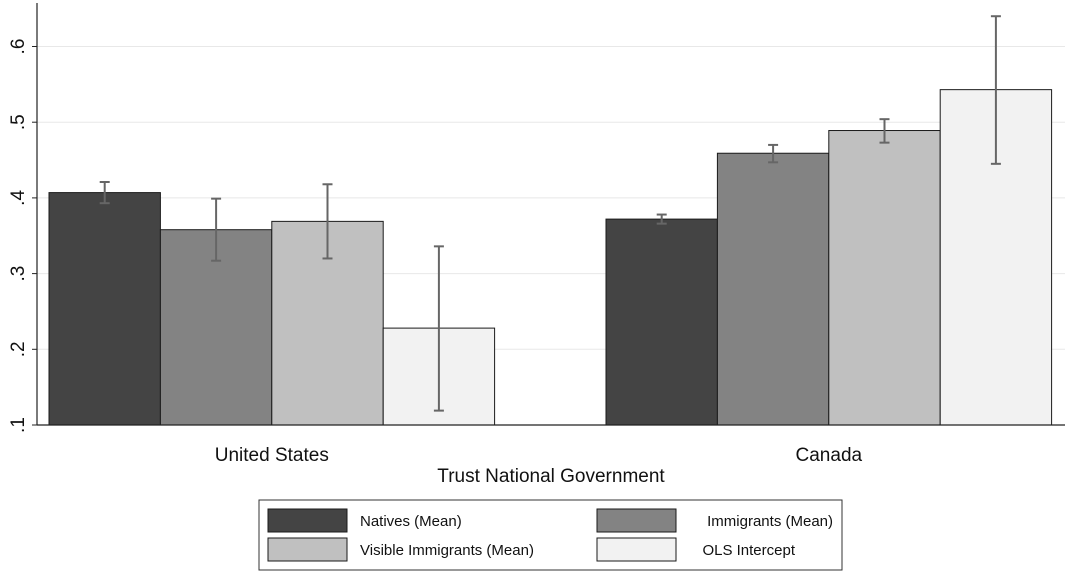  I want to click on category-label: United States, so click(272, 455).